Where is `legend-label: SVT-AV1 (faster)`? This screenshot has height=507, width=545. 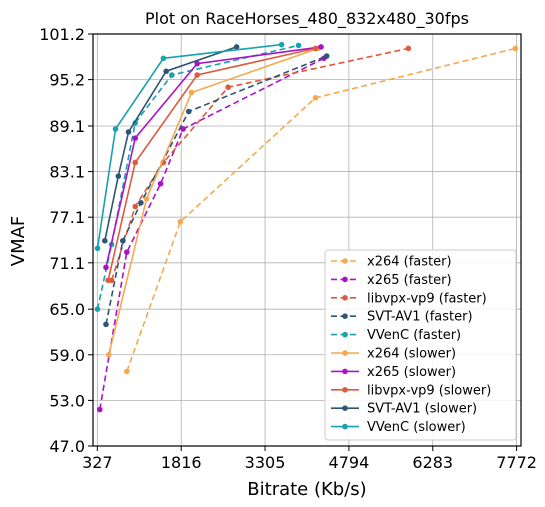 legend-label: SVT-AV1 (faster) is located at coordinates (420, 317).